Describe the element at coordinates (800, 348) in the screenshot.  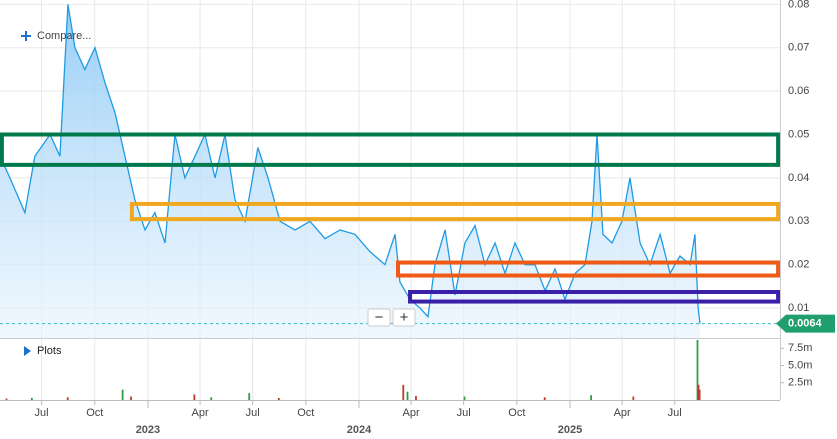
I see `y-tick-label: 7.5m` at that location.